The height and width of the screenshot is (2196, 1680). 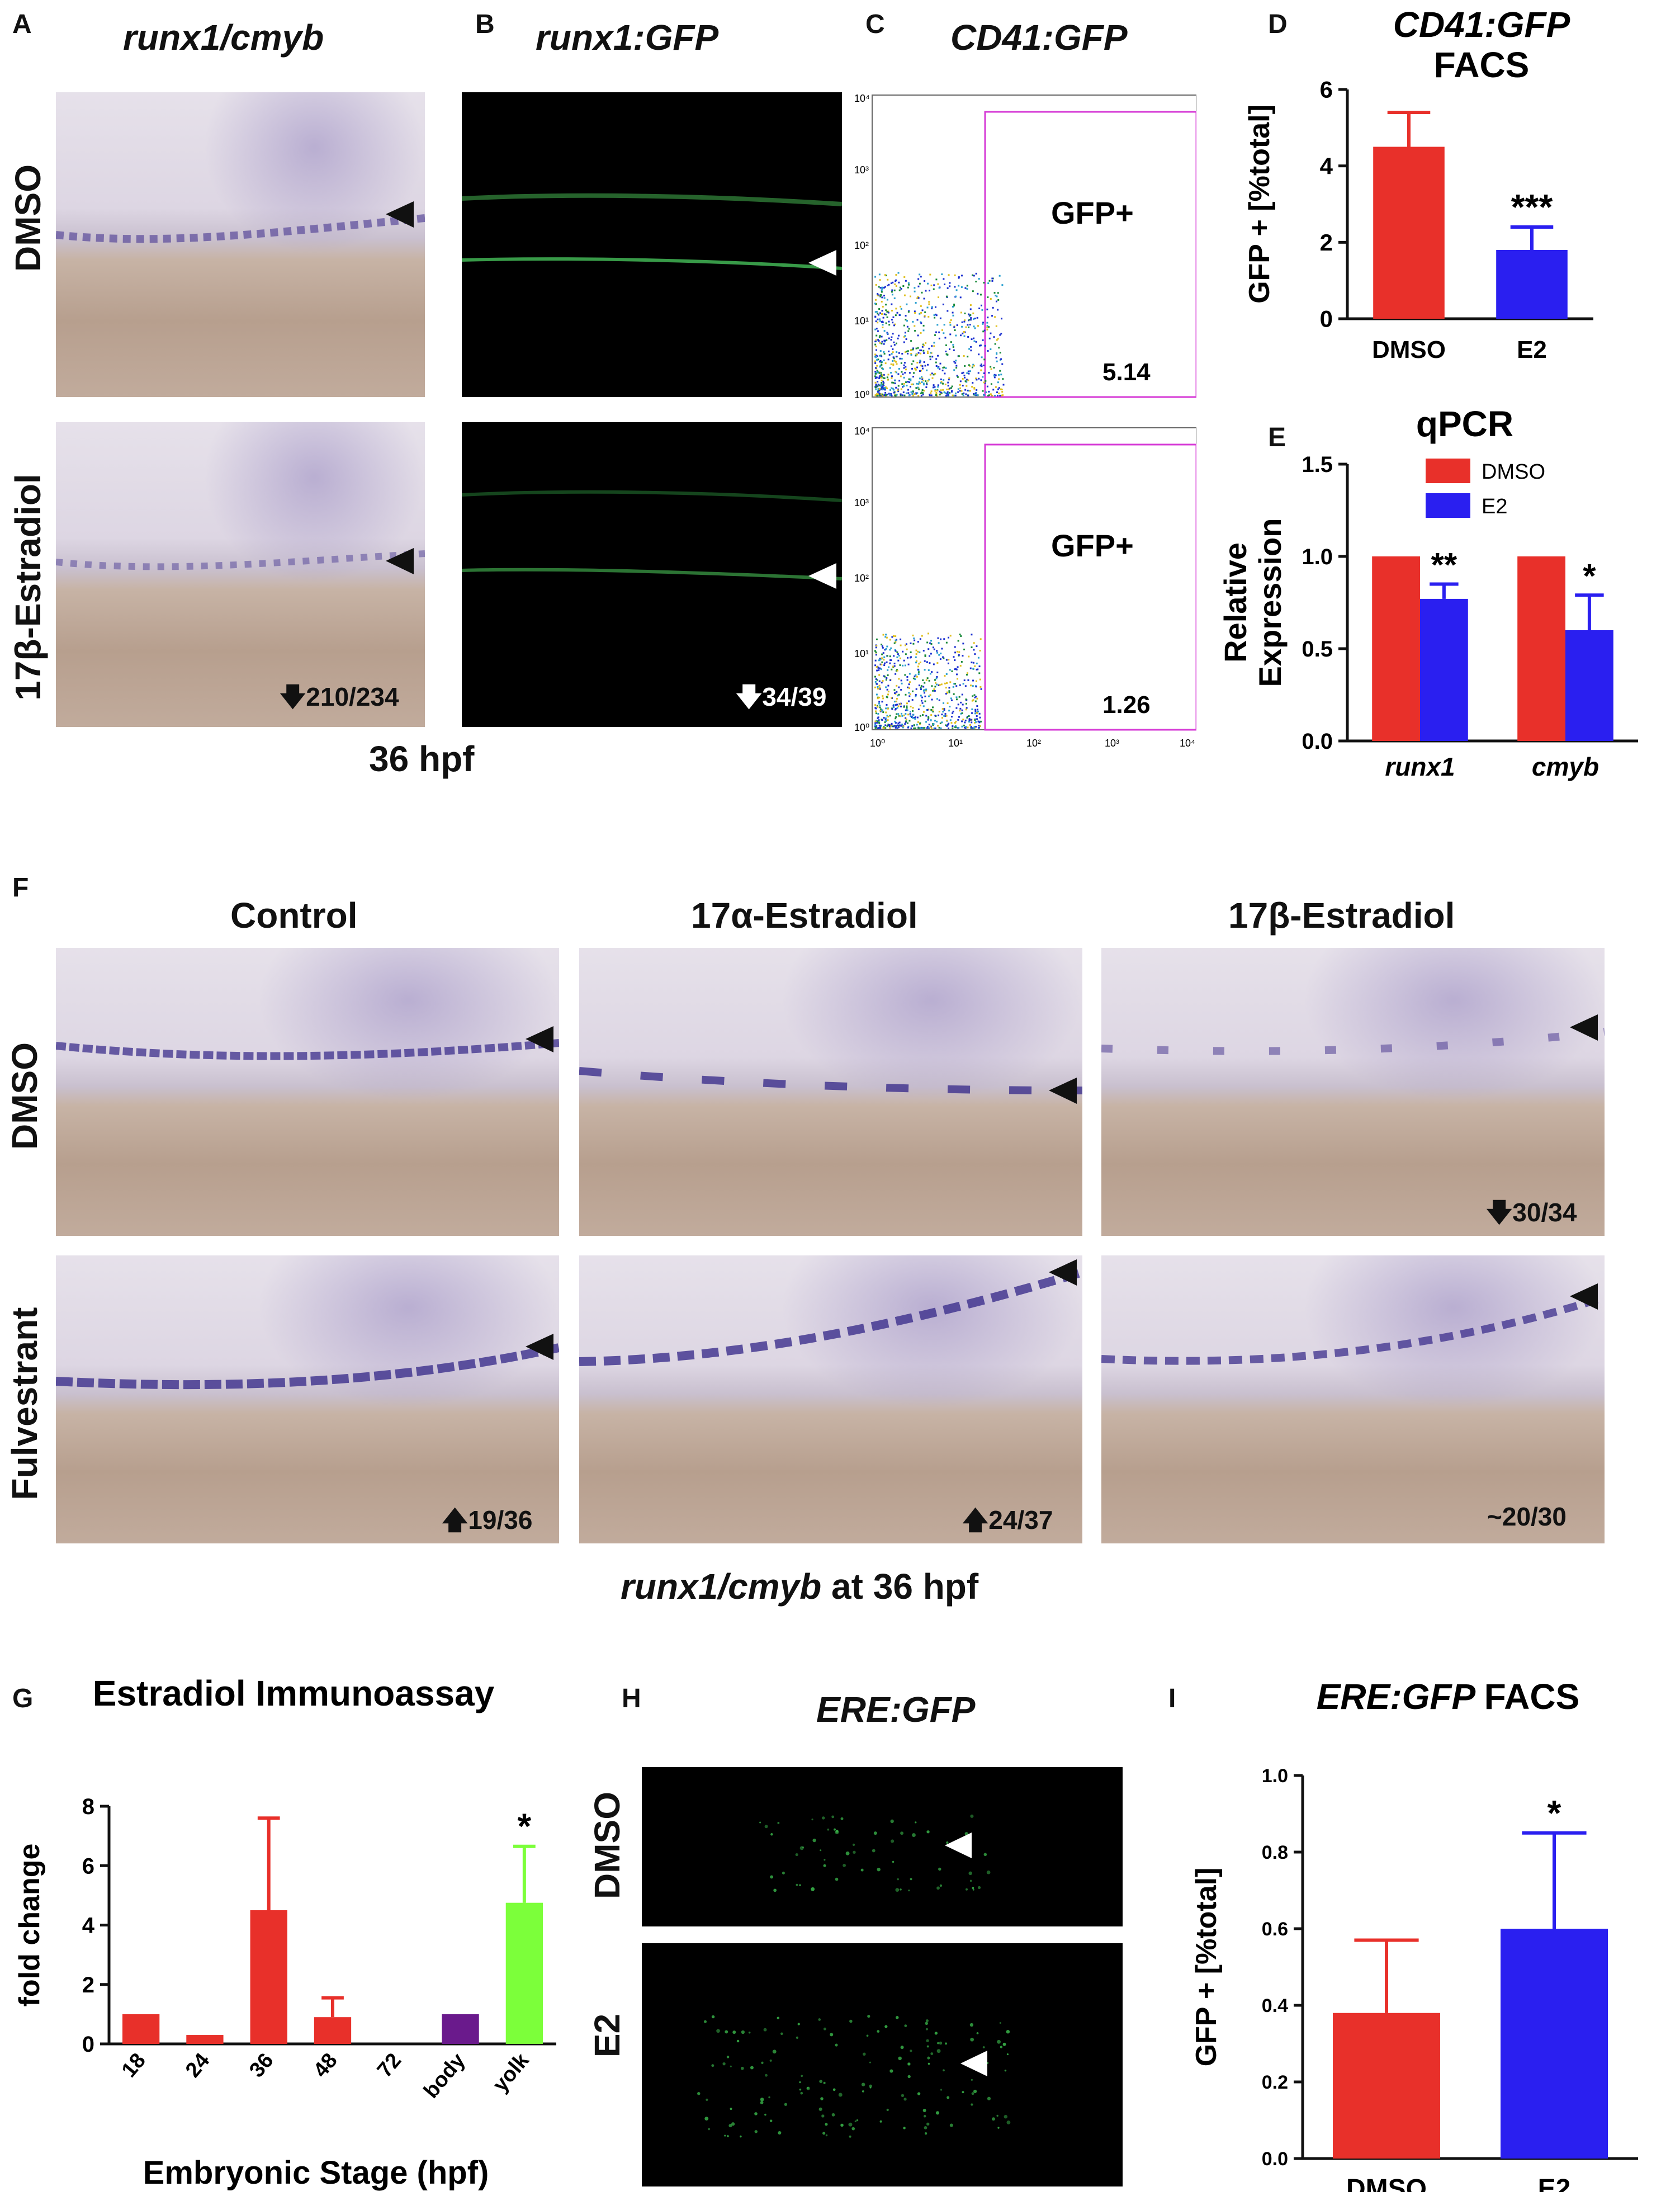 I want to click on facs-xtick: 10⁰, so click(x=877, y=743).